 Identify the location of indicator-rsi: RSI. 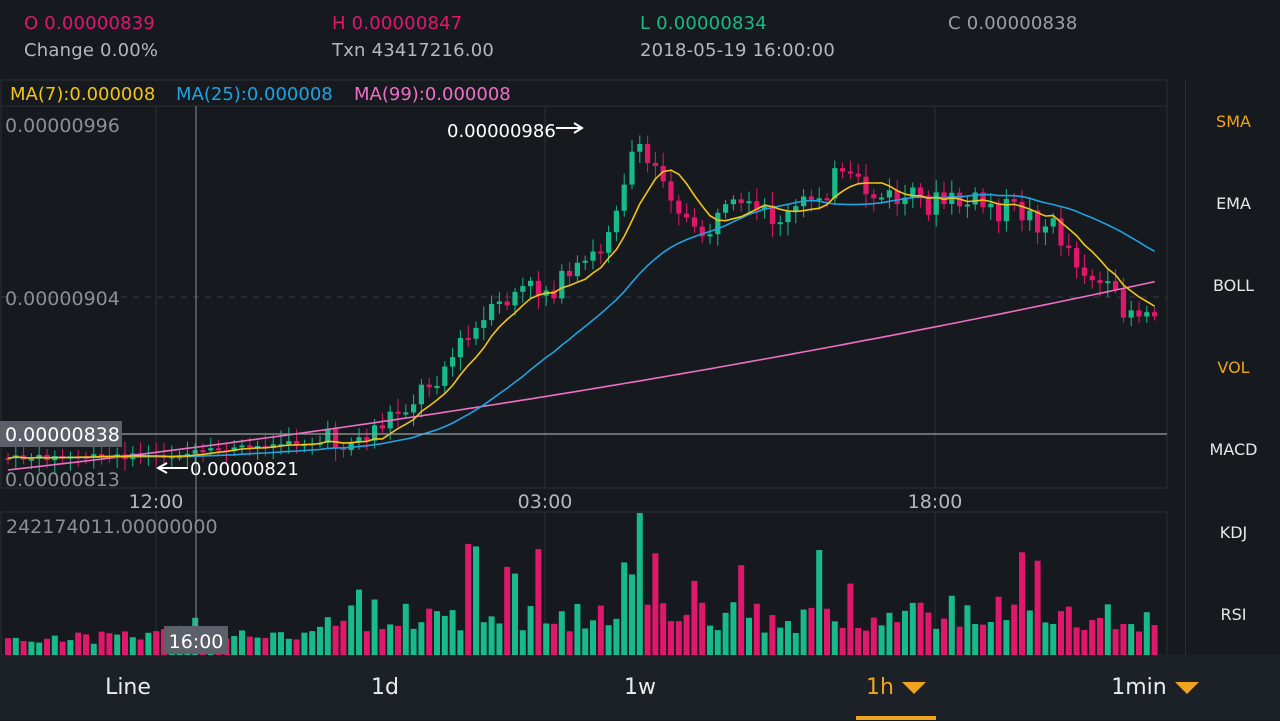
(1233, 614).